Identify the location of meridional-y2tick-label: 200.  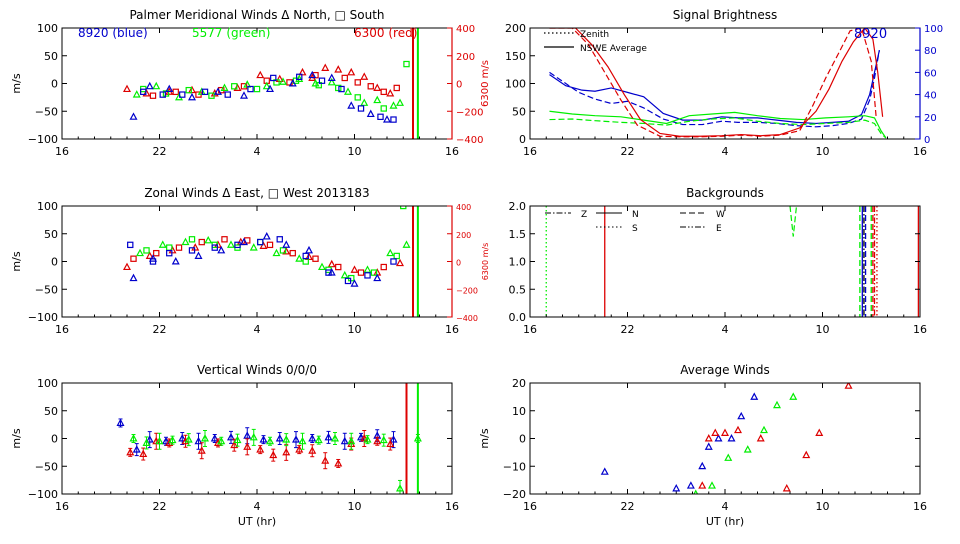
(465, 57).